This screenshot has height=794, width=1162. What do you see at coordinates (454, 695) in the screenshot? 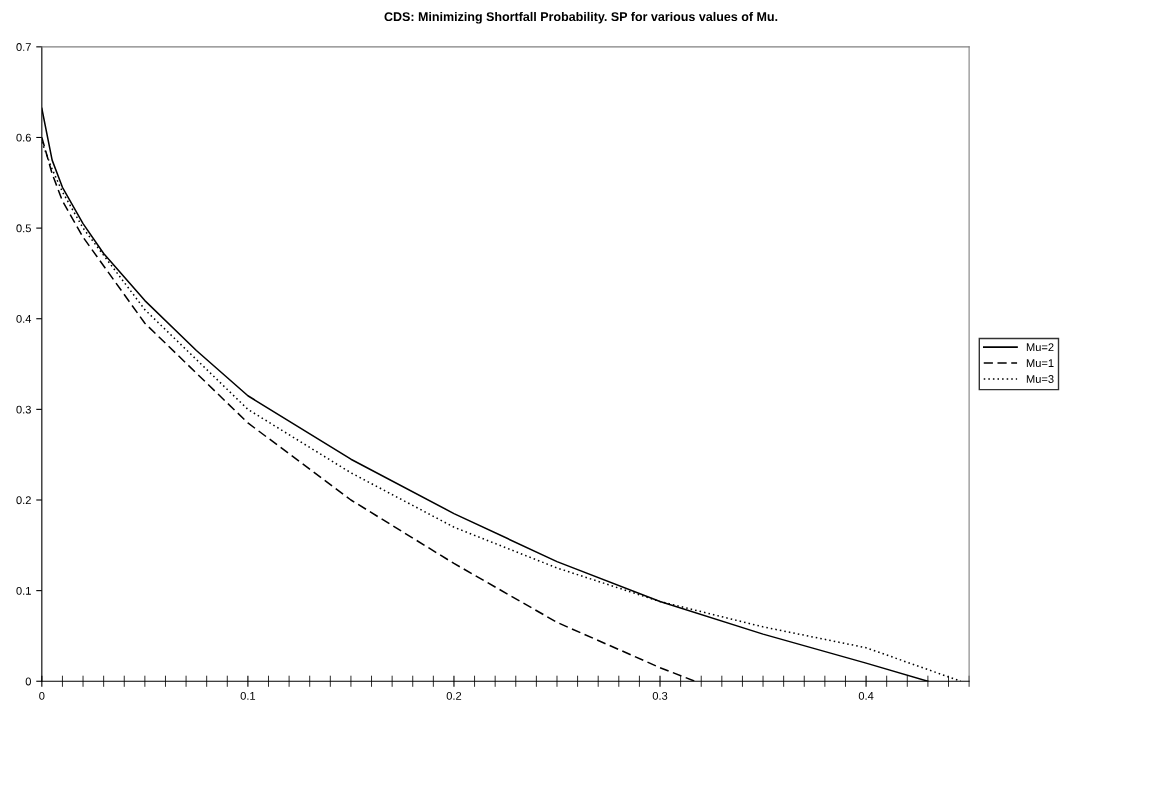
I see `x-tick-label: 0.2` at bounding box center [454, 695].